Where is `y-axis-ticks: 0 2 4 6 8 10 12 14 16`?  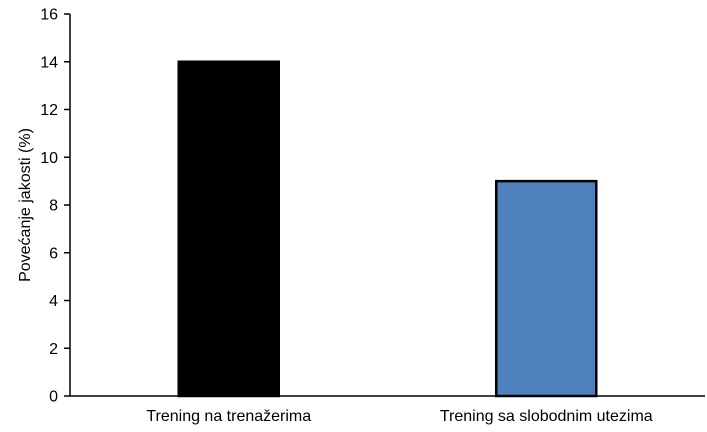 y-axis-ticks: 0 2 4 6 8 10 12 14 16 is located at coordinates (55, 206).